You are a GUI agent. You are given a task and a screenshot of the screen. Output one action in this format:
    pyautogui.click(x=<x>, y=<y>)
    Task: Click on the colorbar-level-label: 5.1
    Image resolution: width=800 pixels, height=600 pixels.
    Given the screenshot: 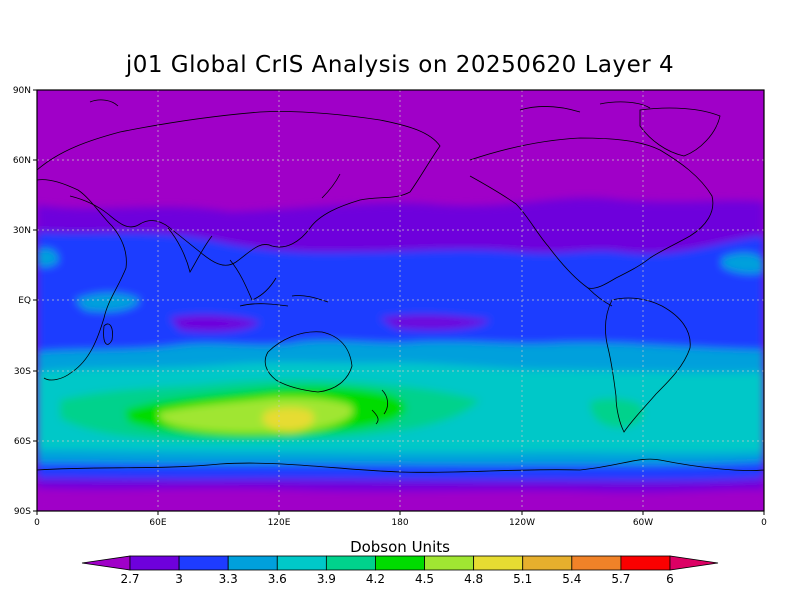 What is the action you would take?
    pyautogui.click(x=522, y=579)
    